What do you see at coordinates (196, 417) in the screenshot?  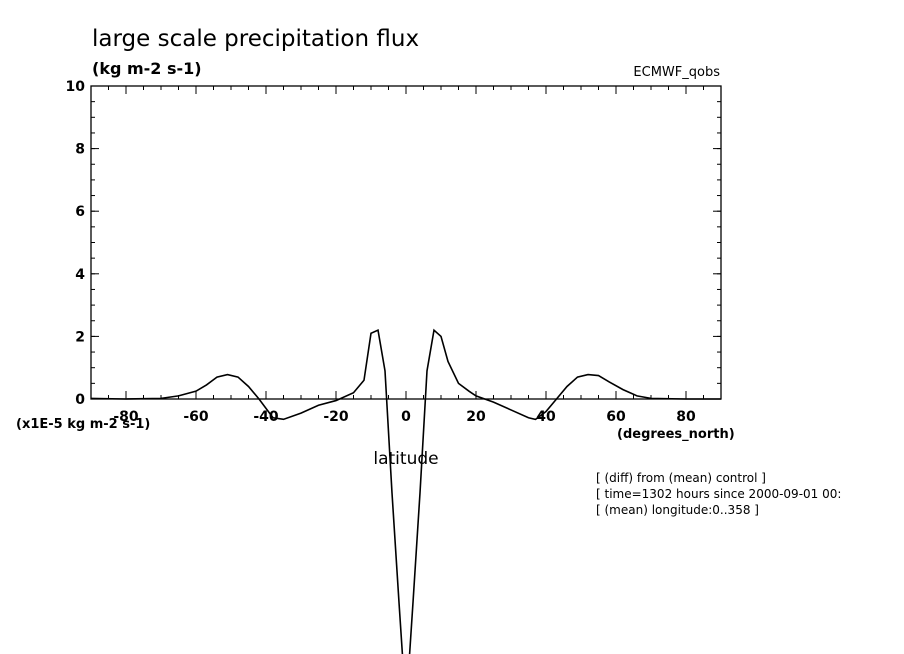 I see `x-tick-label: -60` at bounding box center [196, 417].